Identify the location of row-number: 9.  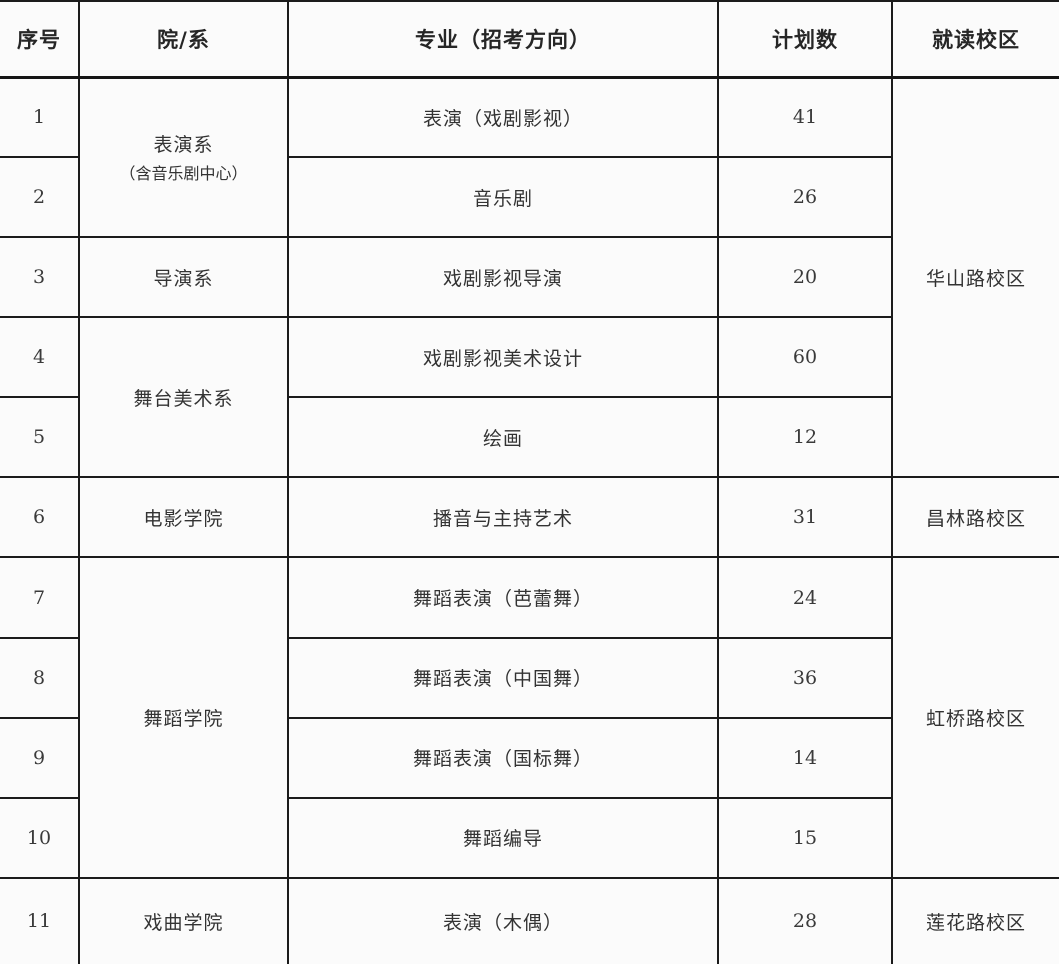
(40, 757).